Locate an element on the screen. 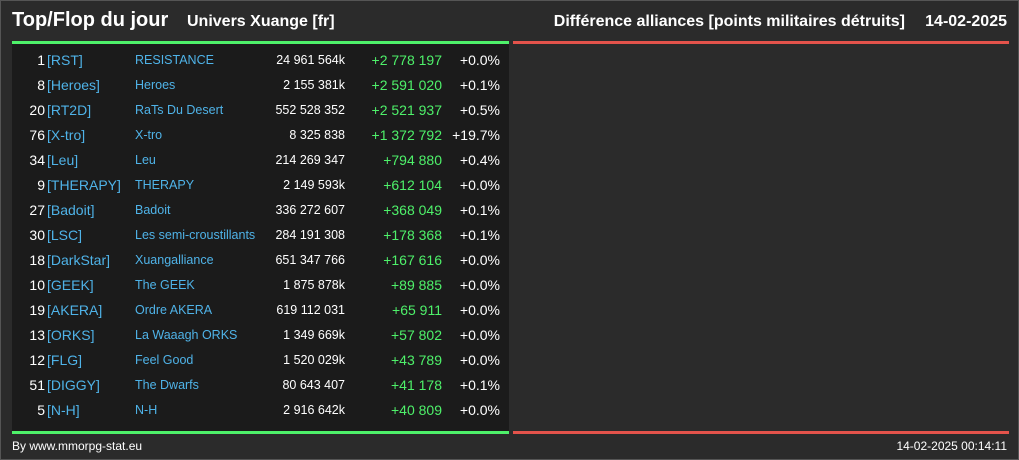 This screenshot has width=1019, height=460. alliance-points: 214 269 347 is located at coordinates (310, 160).